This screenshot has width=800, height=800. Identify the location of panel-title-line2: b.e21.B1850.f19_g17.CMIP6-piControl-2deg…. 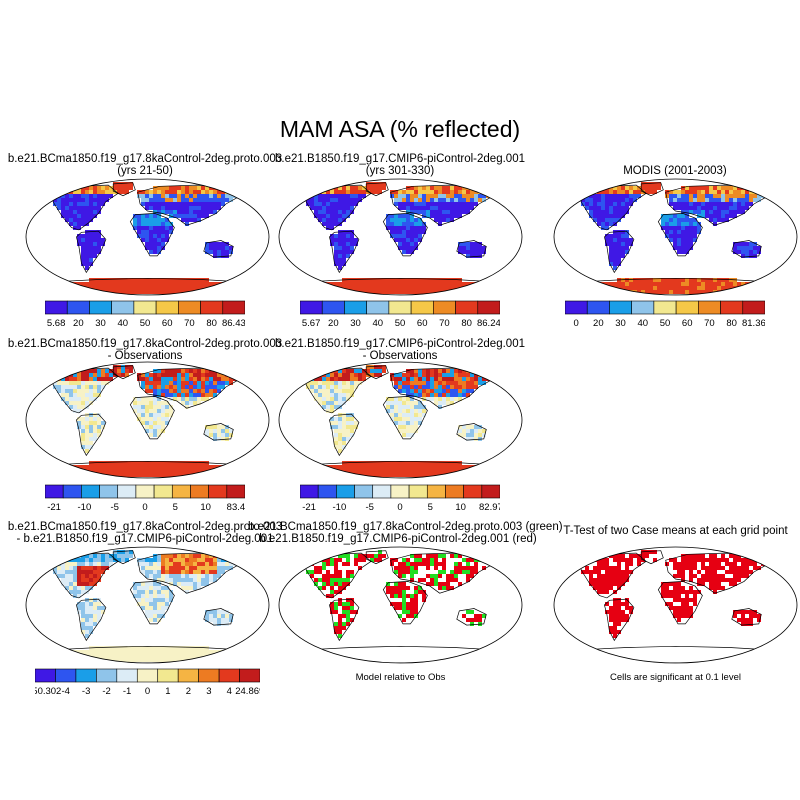
(398, 539).